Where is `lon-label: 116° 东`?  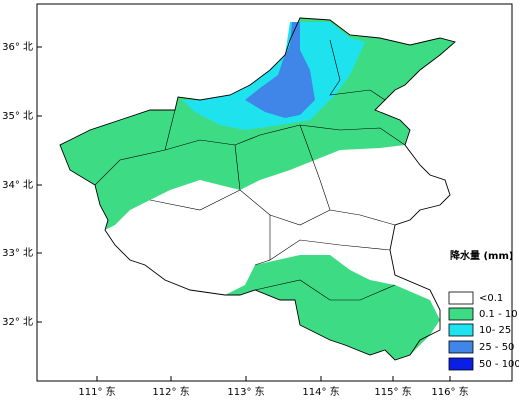 lon-label: 116° 东 is located at coordinates (449, 391).